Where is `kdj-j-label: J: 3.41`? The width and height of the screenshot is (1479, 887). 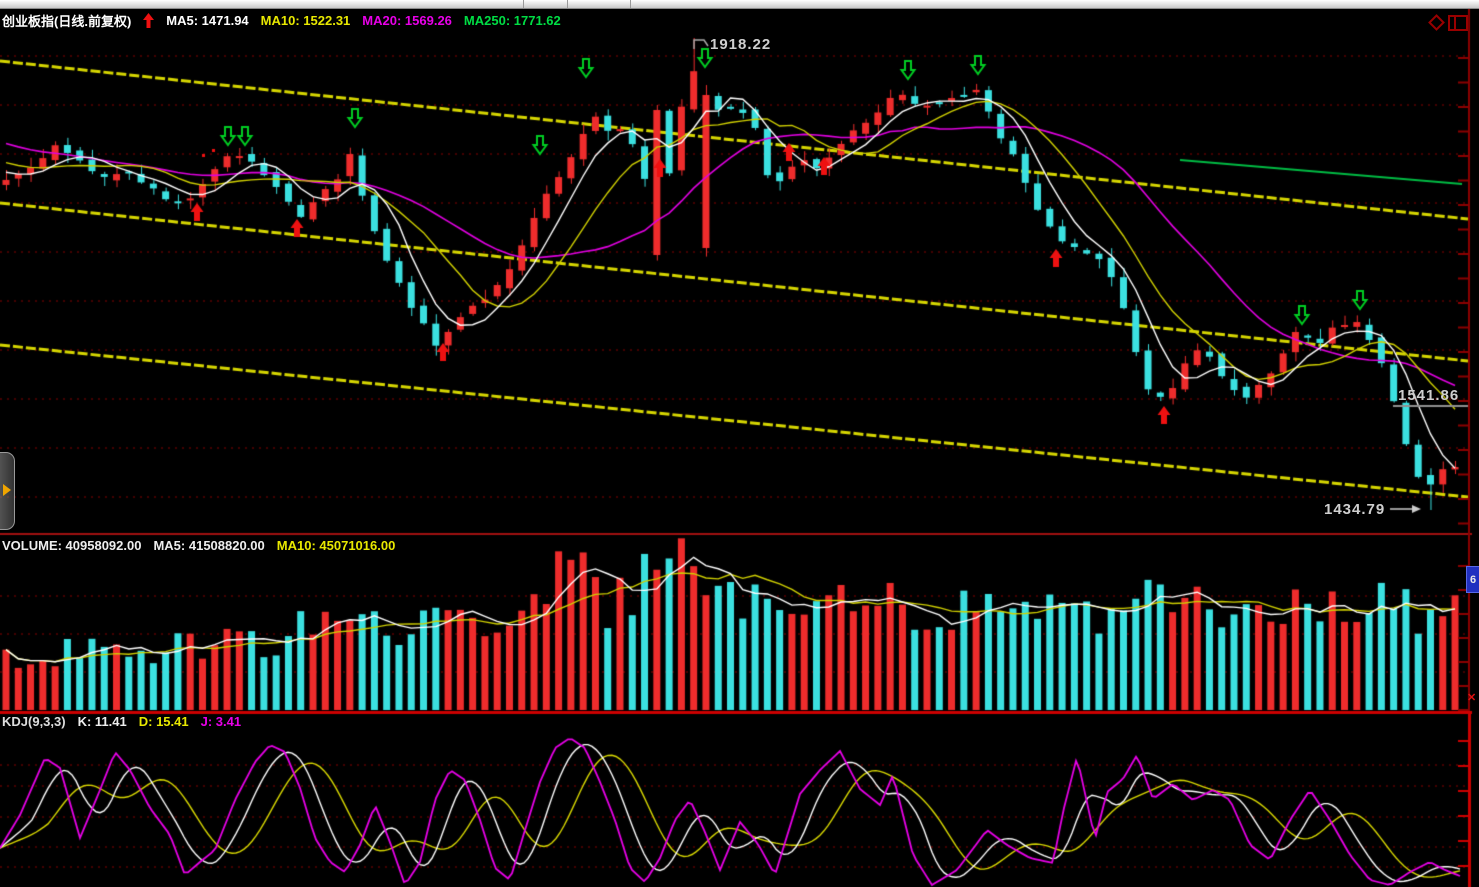
kdj-j-label: J: 3.41 is located at coordinates (221, 721).